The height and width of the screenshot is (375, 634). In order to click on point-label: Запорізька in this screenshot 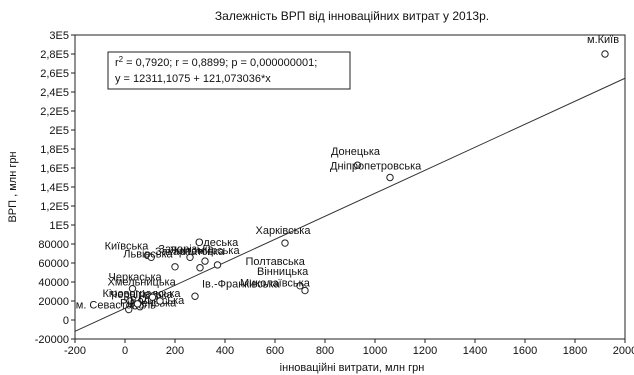, I will do `click(186, 249)`.